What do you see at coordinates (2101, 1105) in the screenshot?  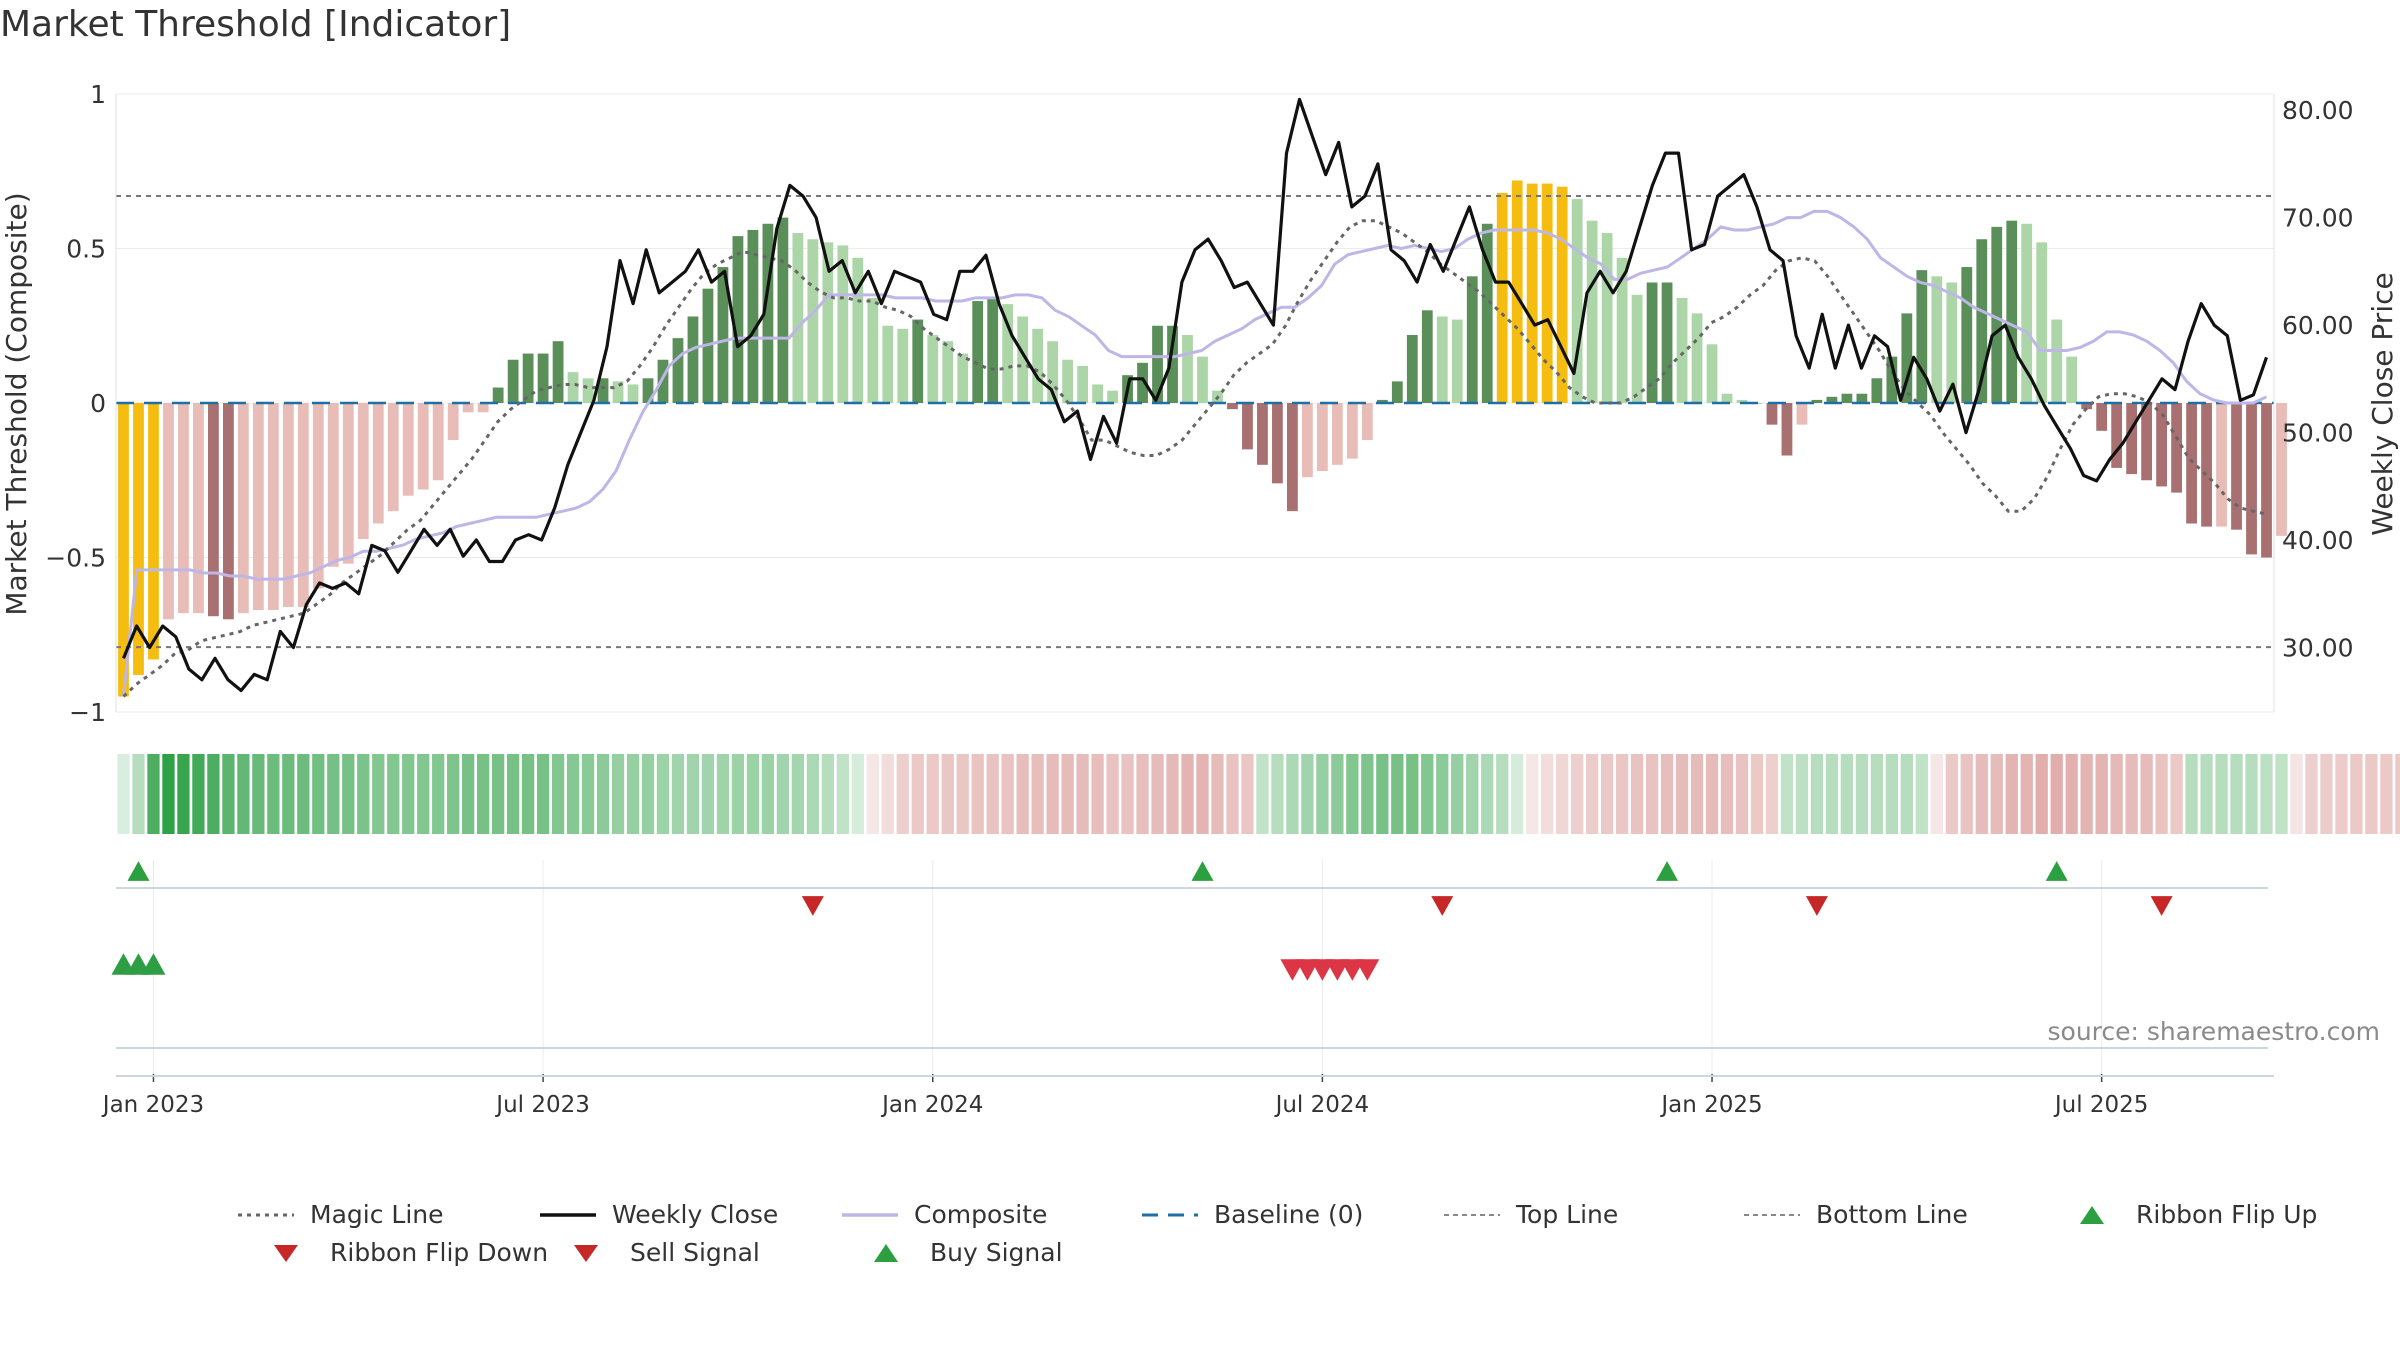 I see `x-tick-label: Jul 2025` at bounding box center [2101, 1105].